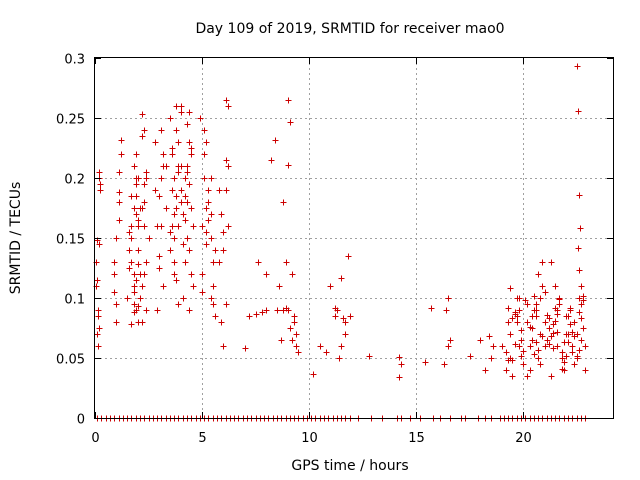 The height and width of the screenshot is (480, 640). I want to click on x-tick-label: 20, so click(523, 438).